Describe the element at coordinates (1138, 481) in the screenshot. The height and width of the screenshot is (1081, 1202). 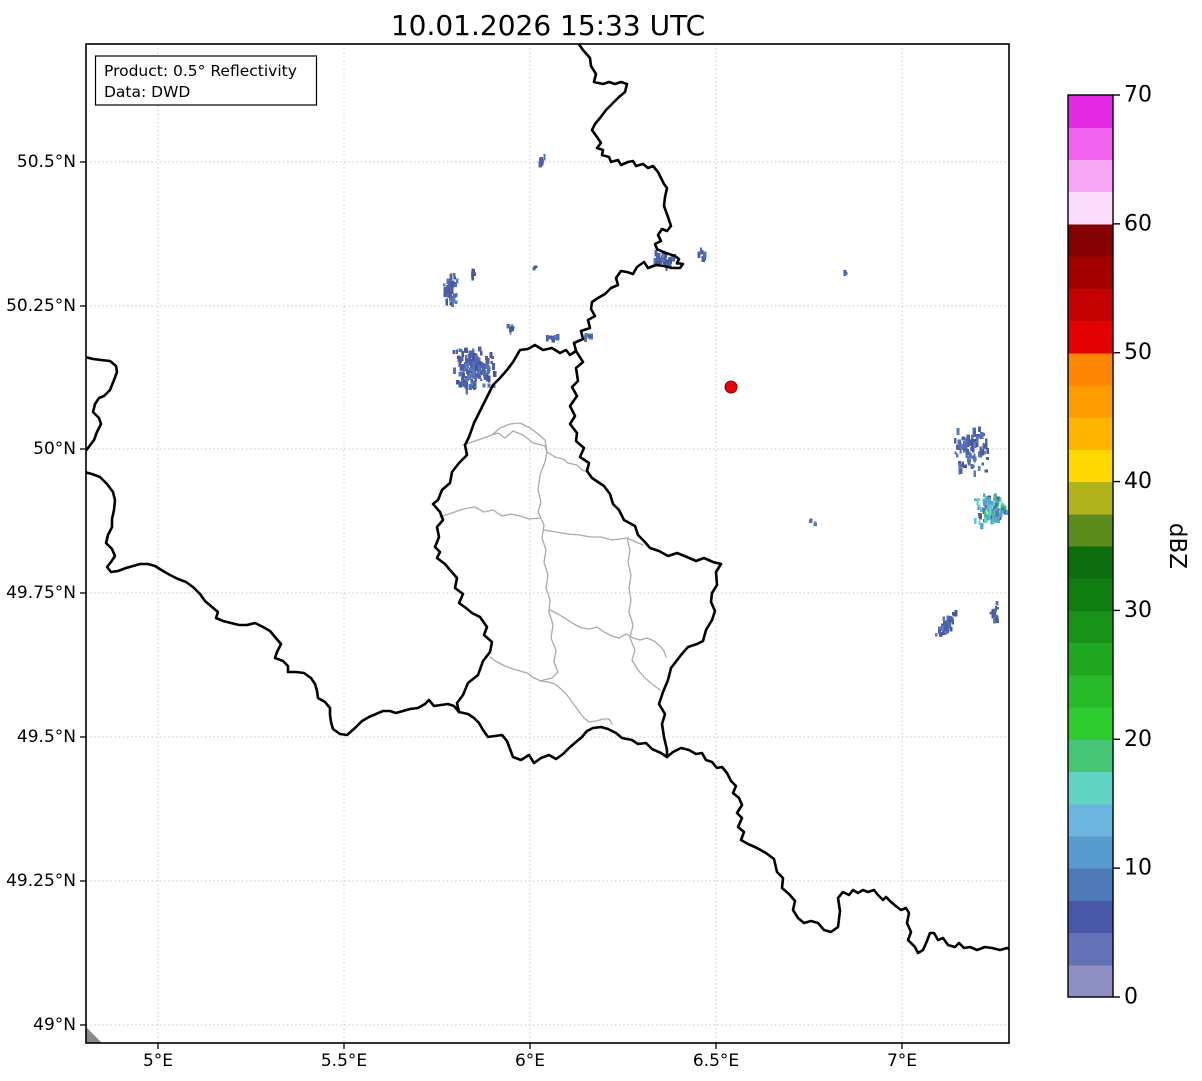
I see `colorbar-tick-label: 40` at that location.